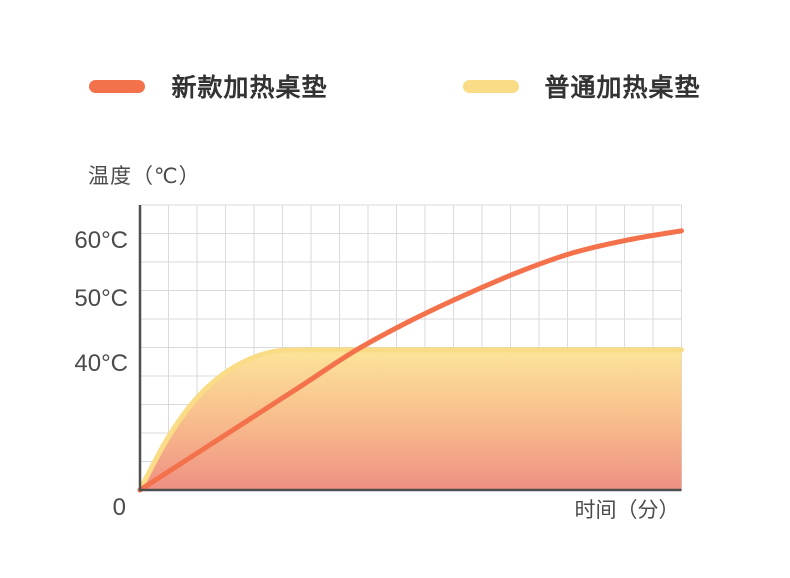 Image resolution: width=790 pixels, height=578 pixels. What do you see at coordinates (117, 86) in the screenshot?
I see `legend-swatch-new-pad` at bounding box center [117, 86].